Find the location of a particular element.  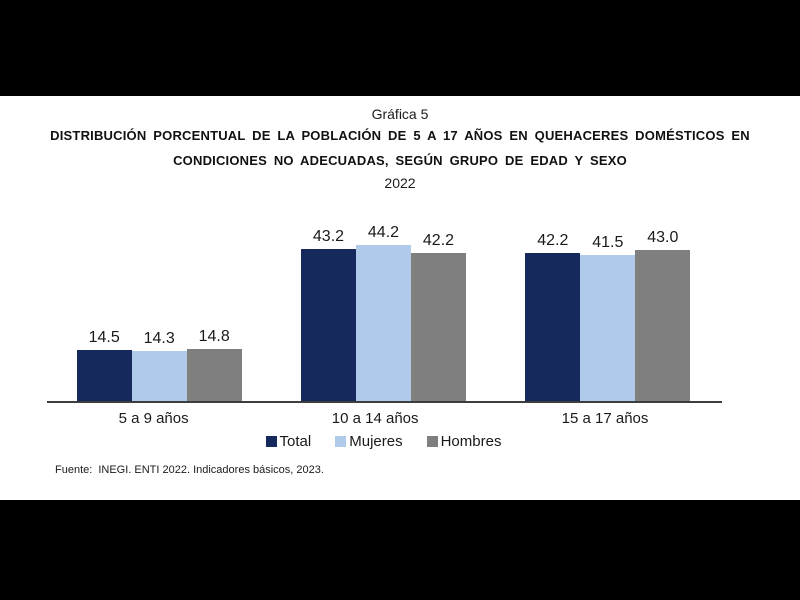

legend-item: Mujeres is located at coordinates (369, 441).